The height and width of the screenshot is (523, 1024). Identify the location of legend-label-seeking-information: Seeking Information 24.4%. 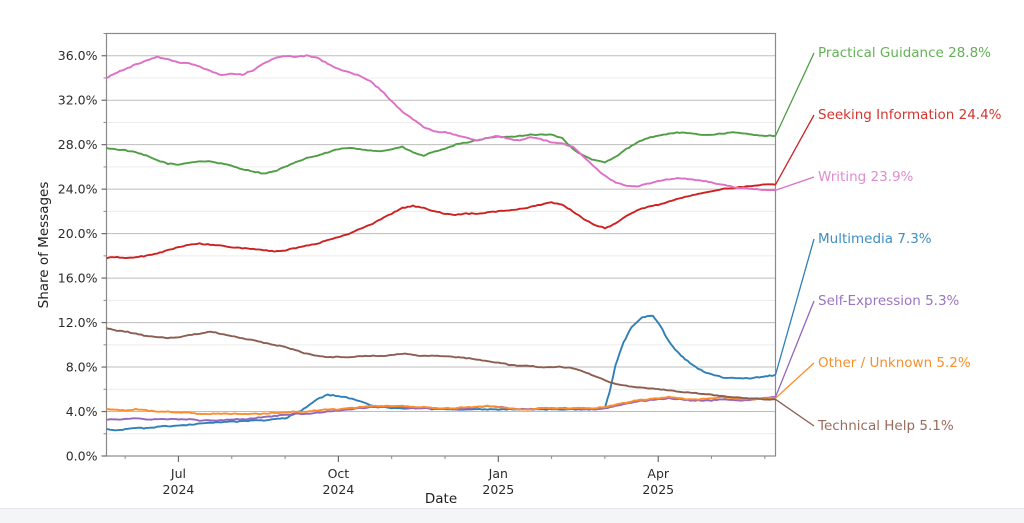
(910, 115).